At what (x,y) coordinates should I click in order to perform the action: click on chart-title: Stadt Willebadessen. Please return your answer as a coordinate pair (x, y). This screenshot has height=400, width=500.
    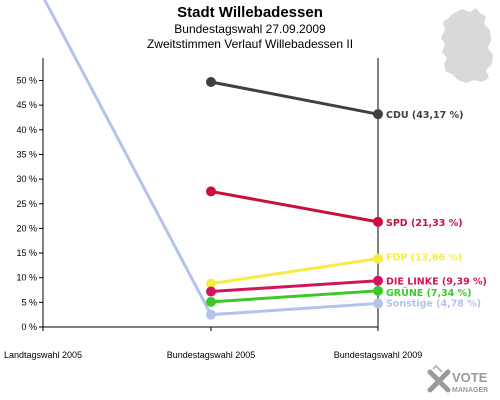
    Looking at the image, I should click on (250, 12).